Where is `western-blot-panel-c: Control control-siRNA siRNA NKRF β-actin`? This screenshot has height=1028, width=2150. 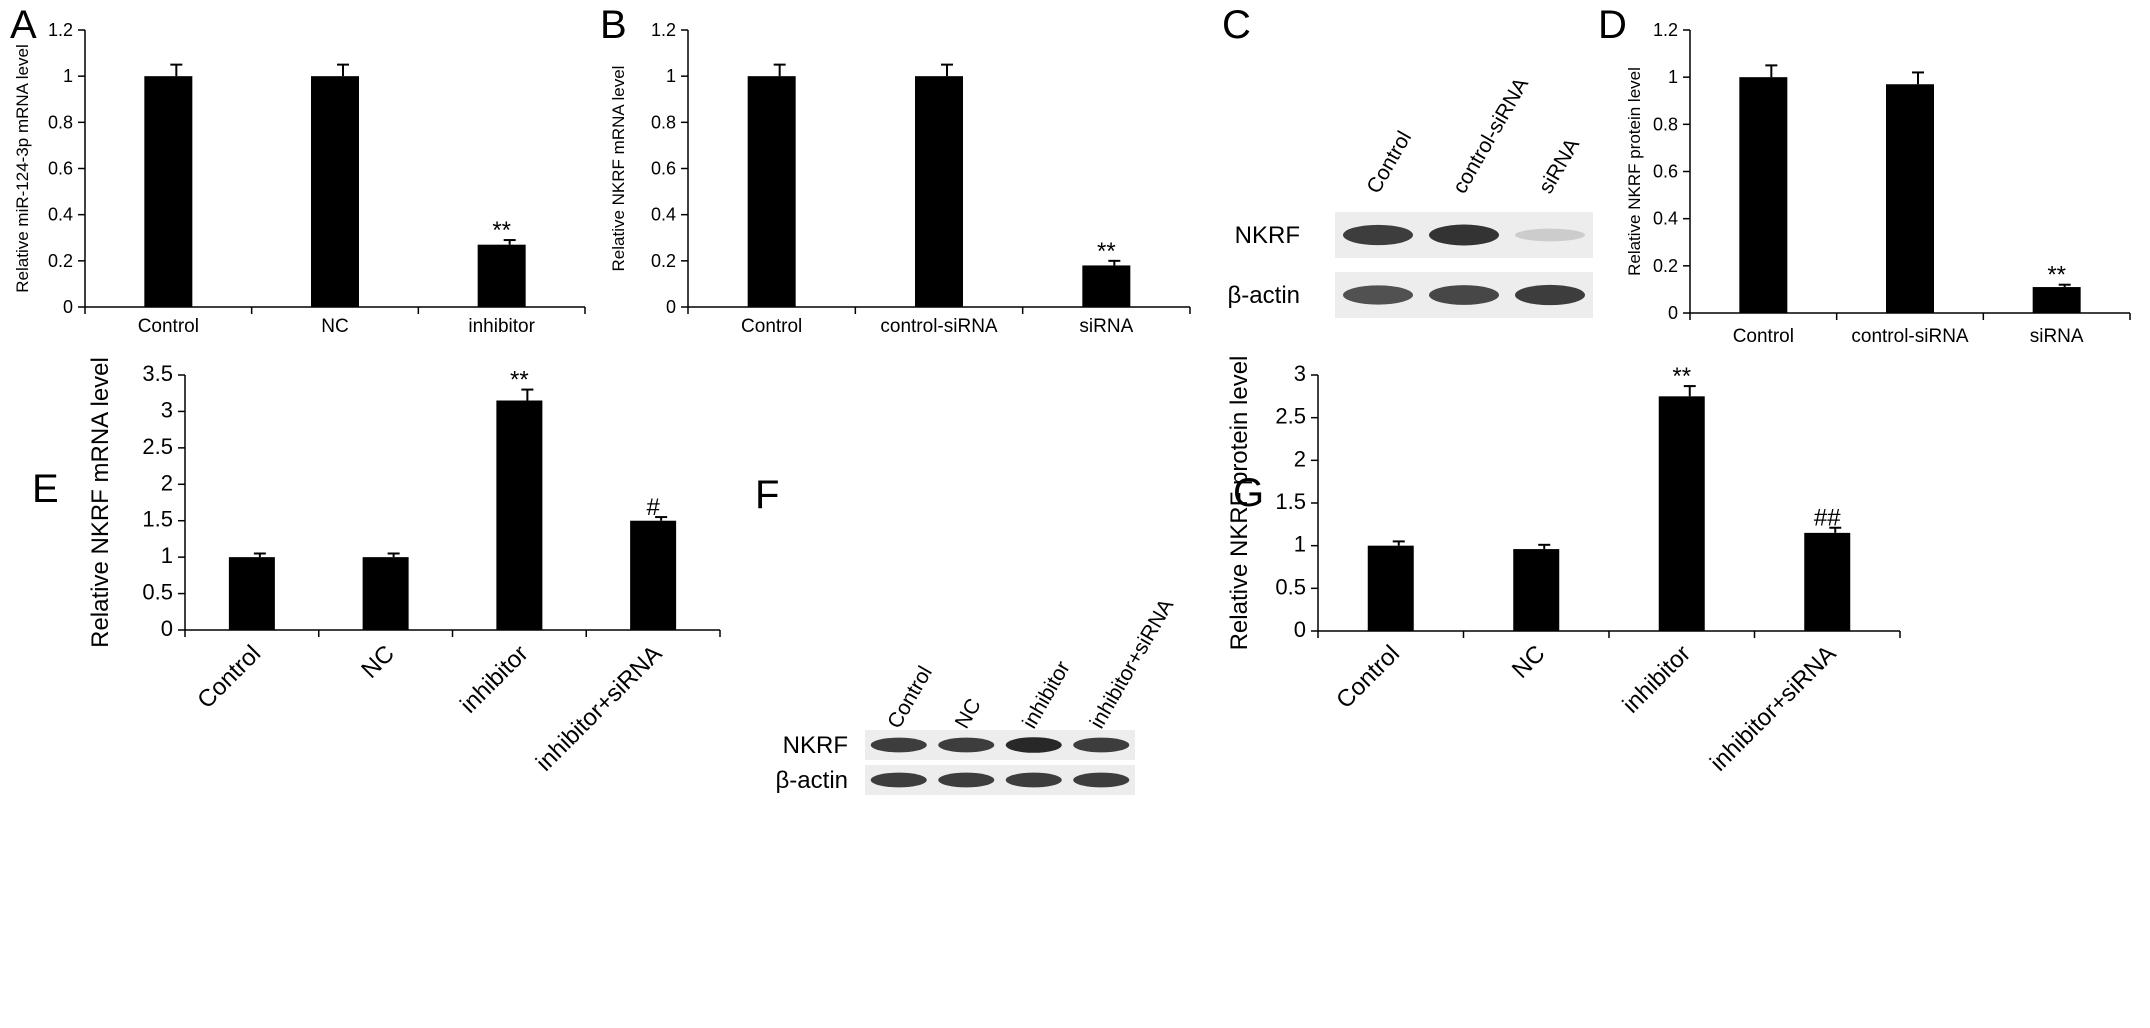
western-blot-panel-c: Control control-siRNA siRNA NKRF β-actin is located at coordinates (1410, 196).